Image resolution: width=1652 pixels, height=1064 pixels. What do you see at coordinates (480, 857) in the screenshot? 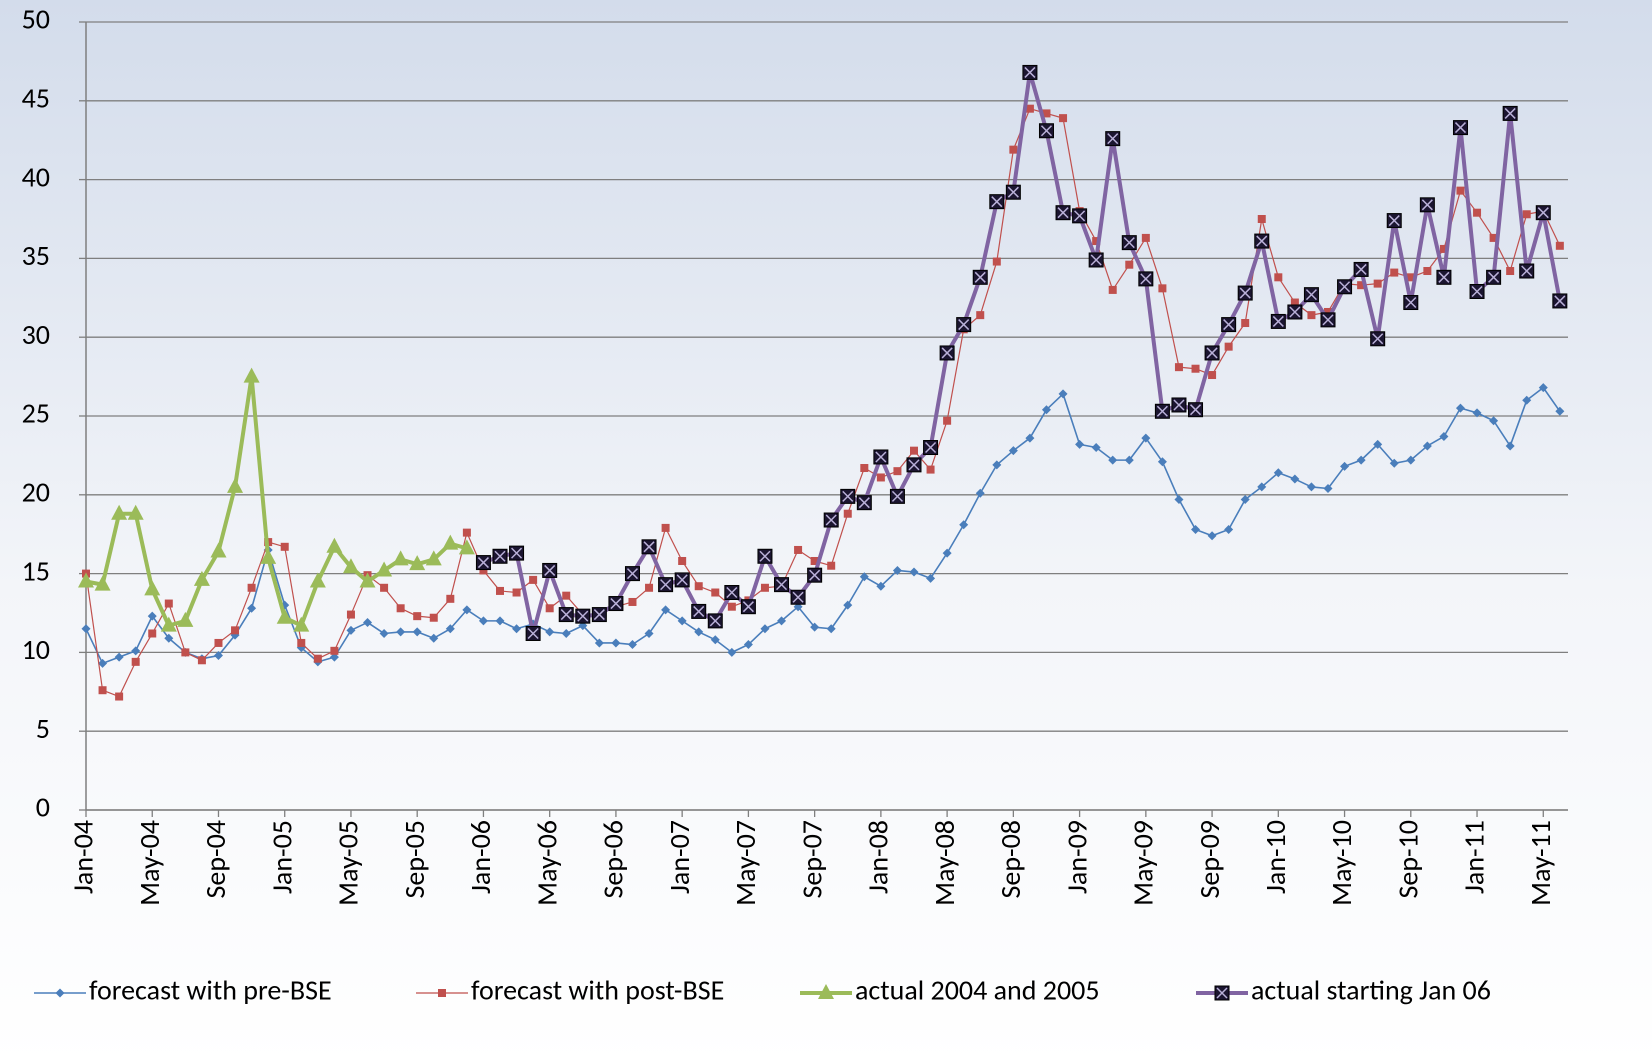
I see `x-tick-label: Jan-06` at bounding box center [480, 857].